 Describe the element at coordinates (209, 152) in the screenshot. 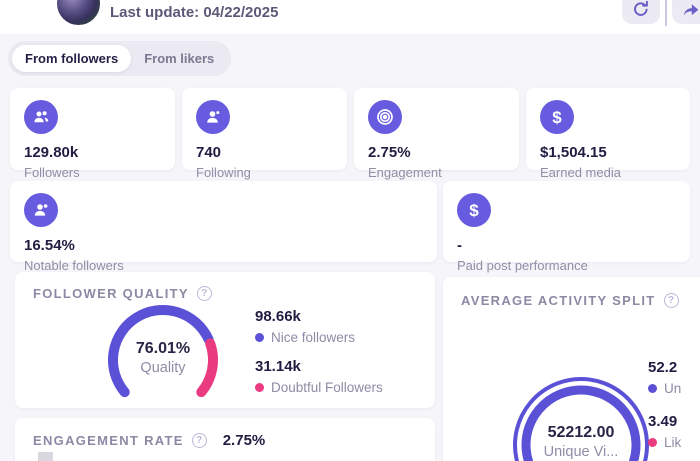

I see `stat-value: 740` at that location.